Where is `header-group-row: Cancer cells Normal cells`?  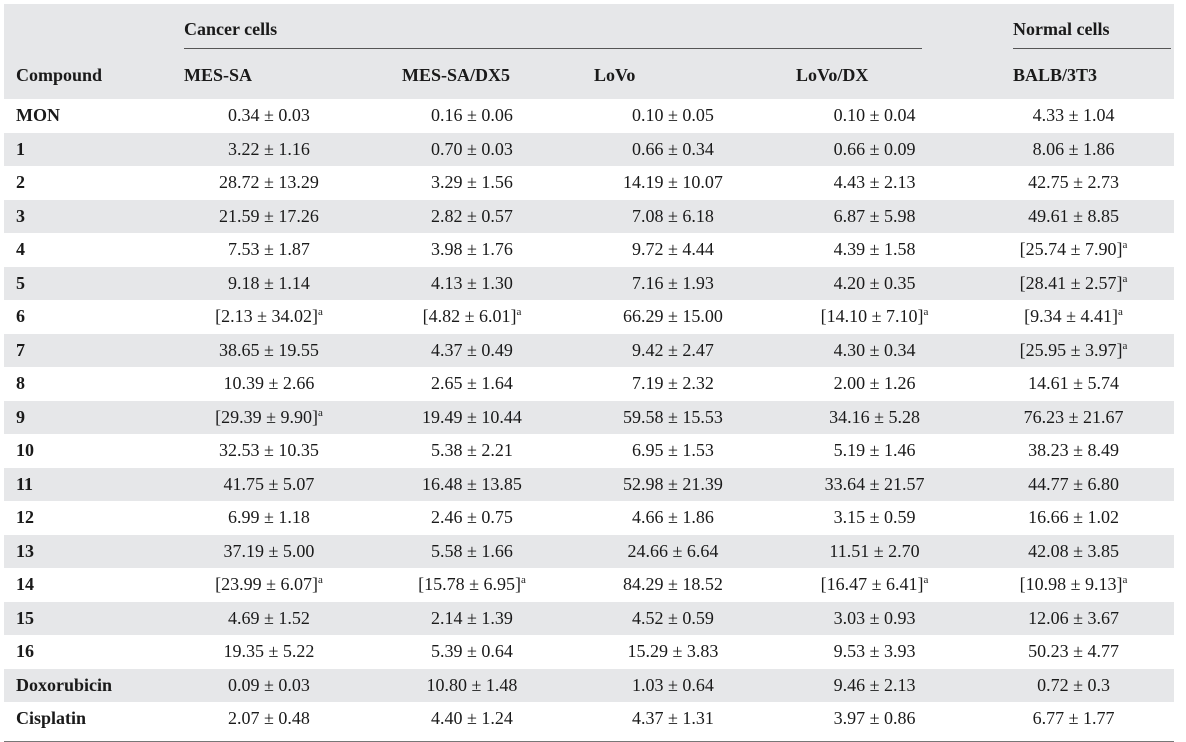
header-group-row: Cancer cells Normal cells is located at coordinates (589, 27).